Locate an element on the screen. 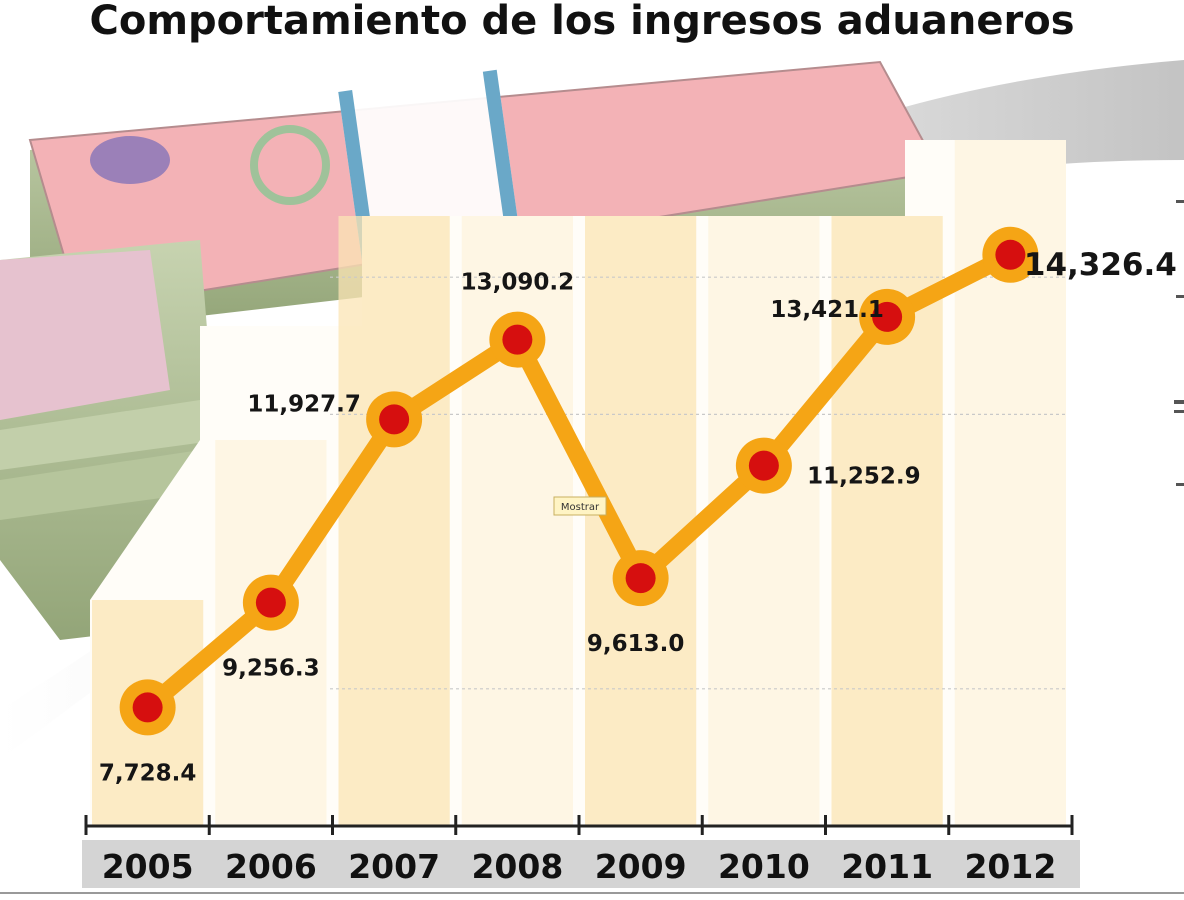 The image size is (1184, 900). x-tick-label-2007: 2007 is located at coordinates (394, 866).